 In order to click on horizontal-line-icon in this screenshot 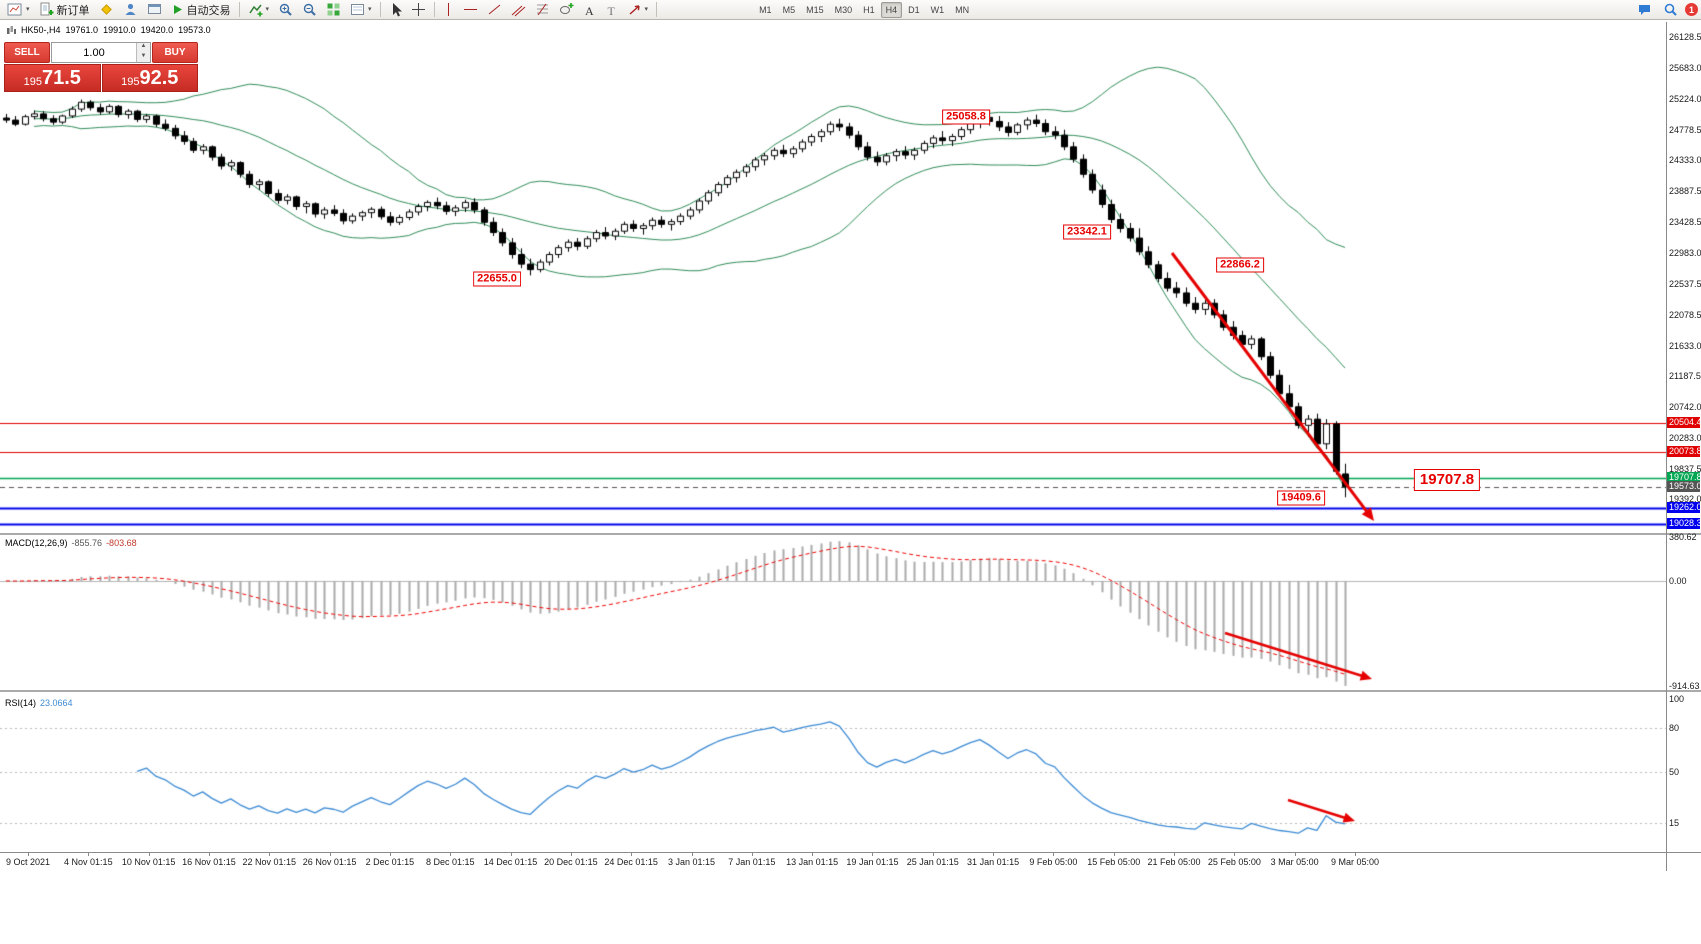, I will do `click(470, 9)`.